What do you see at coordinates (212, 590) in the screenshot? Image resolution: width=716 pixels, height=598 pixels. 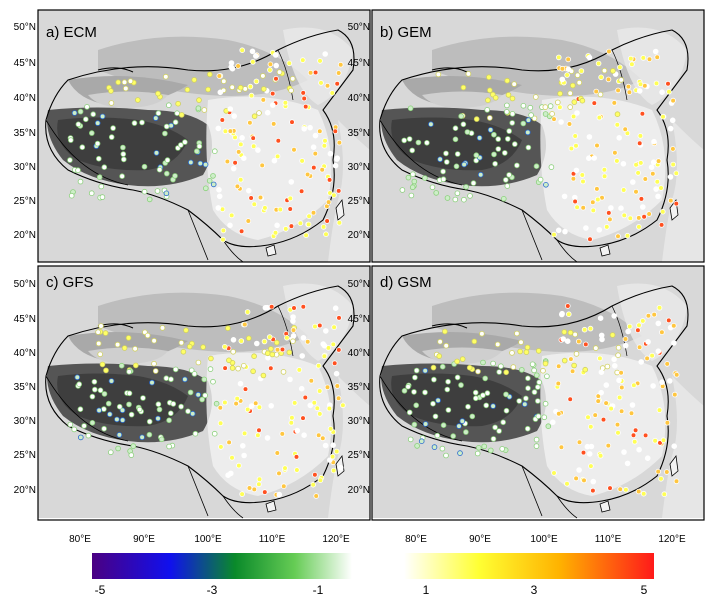 I see `colorbar-tick: -3` at bounding box center [212, 590].